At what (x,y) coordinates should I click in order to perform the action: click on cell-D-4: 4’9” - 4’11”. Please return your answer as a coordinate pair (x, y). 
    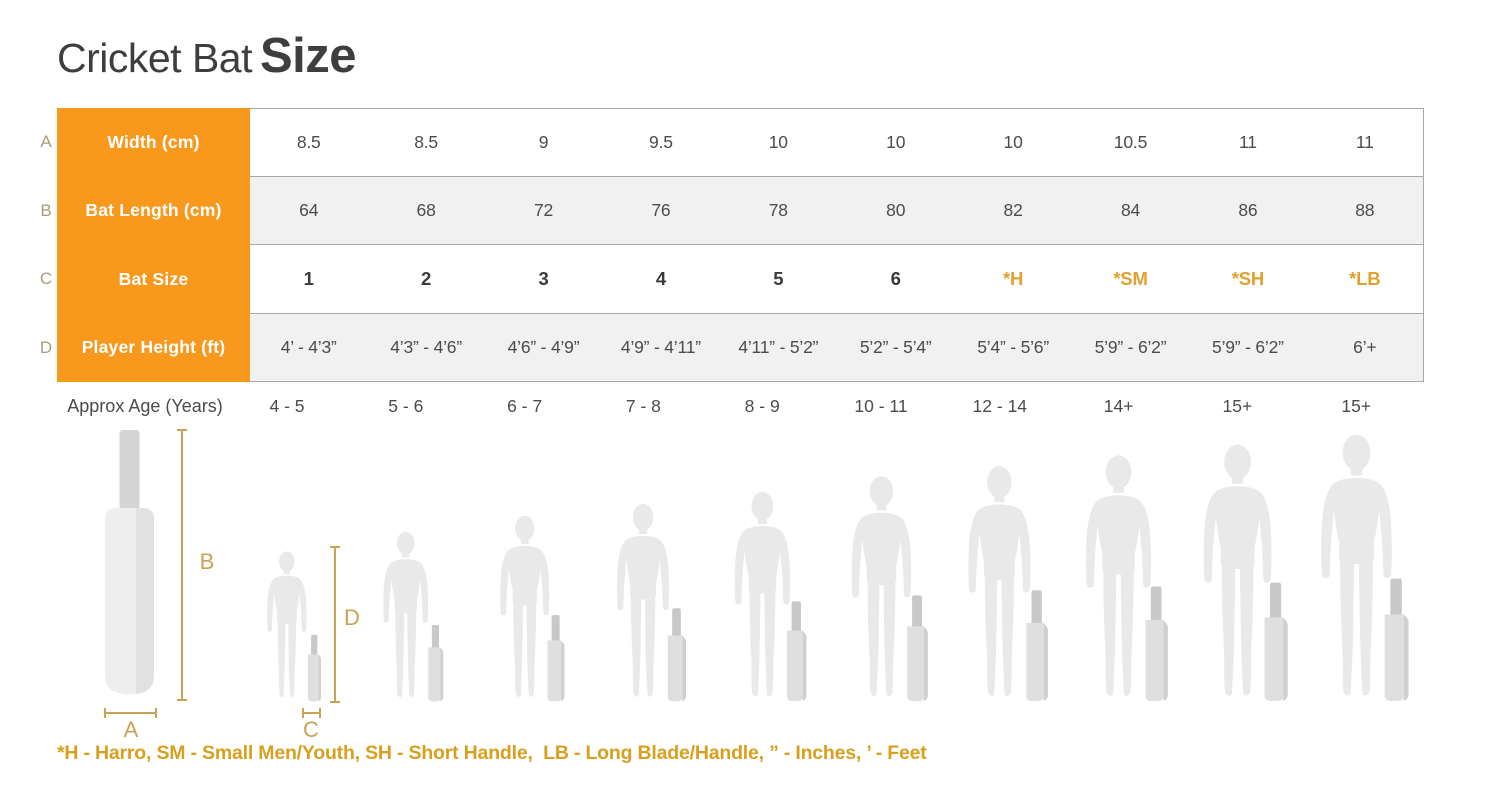
    Looking at the image, I should click on (661, 347).